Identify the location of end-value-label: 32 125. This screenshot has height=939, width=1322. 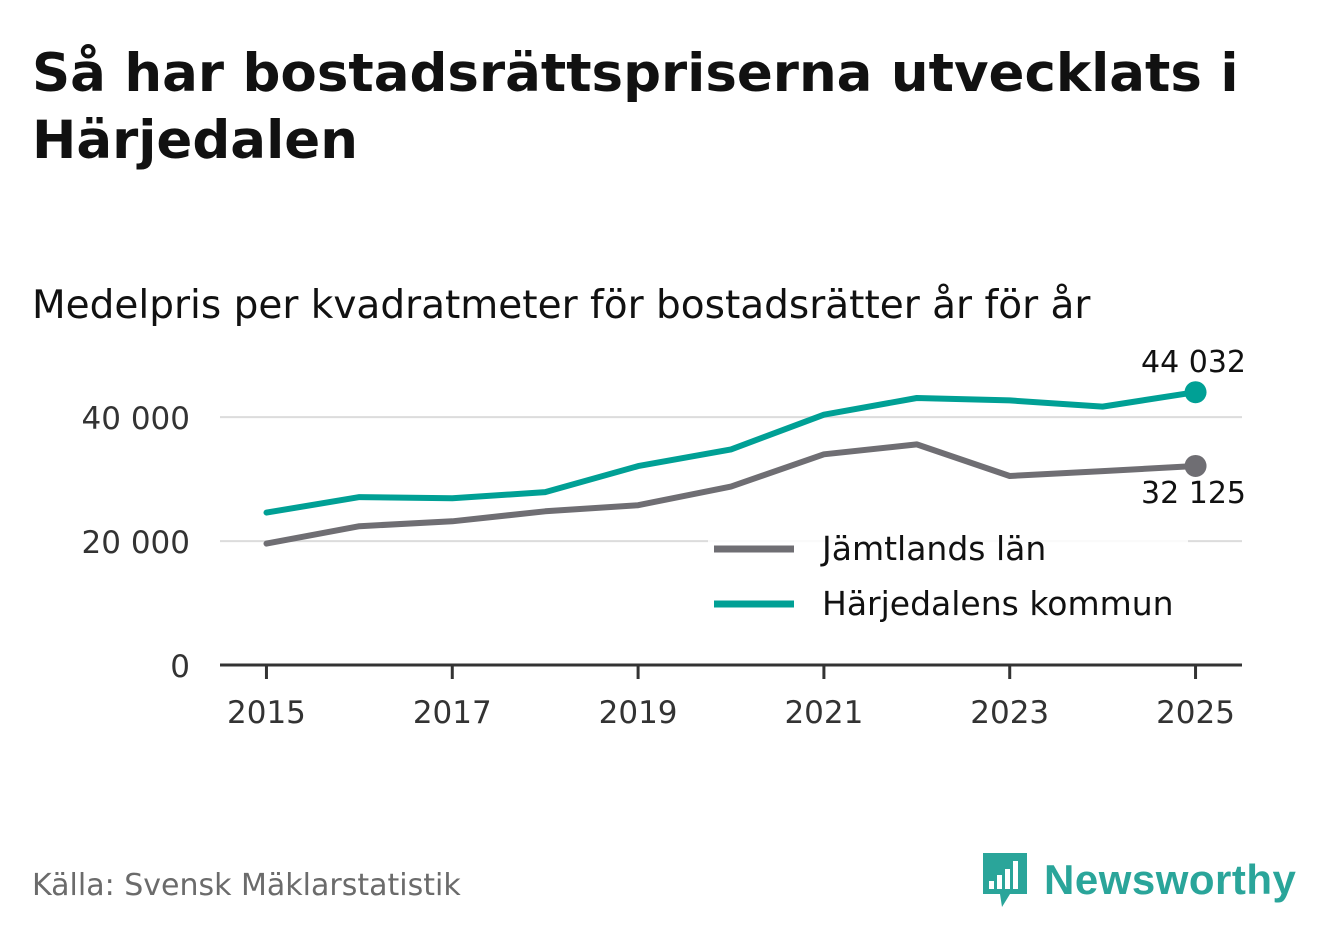
(1193, 493).